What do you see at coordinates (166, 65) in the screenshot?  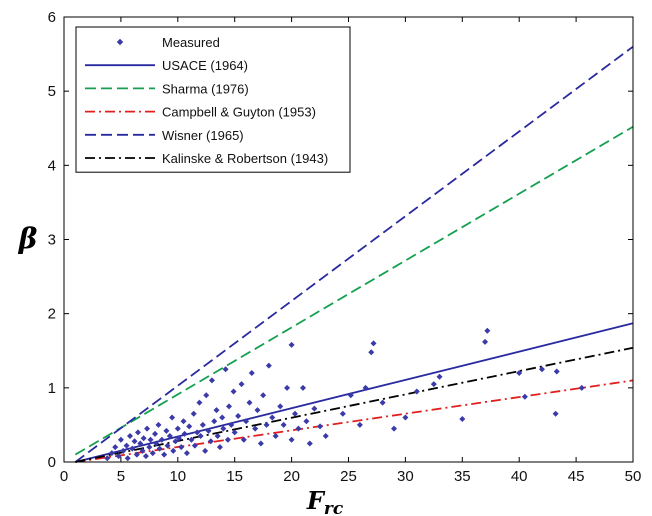 I see `legend-entry-usace-1964: USACE (1964)` at bounding box center [166, 65].